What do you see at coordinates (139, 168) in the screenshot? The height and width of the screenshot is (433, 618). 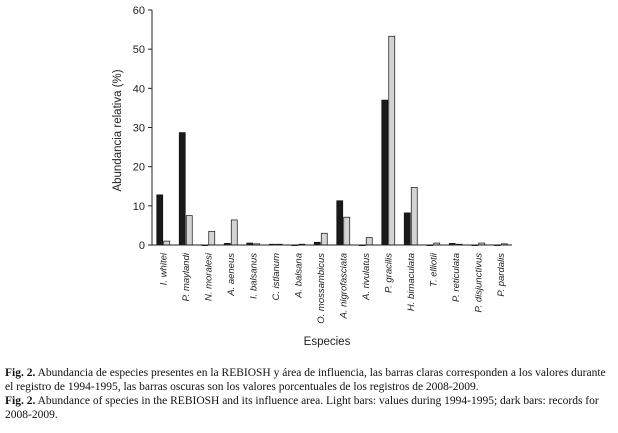 I see `y-tick-label: 20` at bounding box center [139, 168].